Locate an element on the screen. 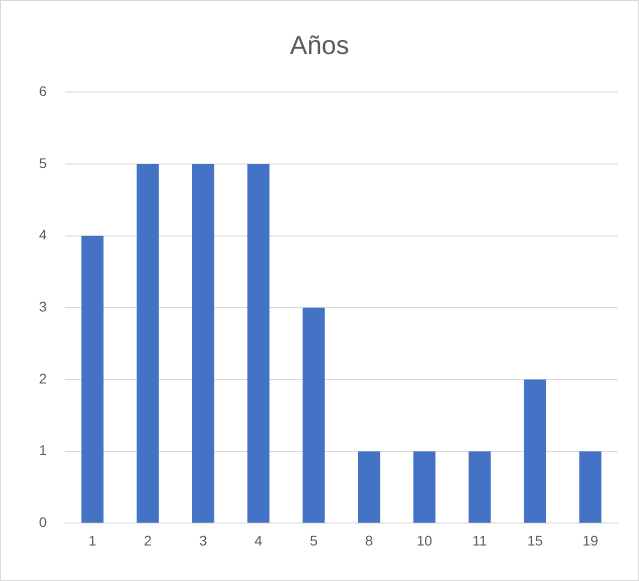 This screenshot has width=639, height=581. y-tick-label: 2 is located at coordinates (42, 378).